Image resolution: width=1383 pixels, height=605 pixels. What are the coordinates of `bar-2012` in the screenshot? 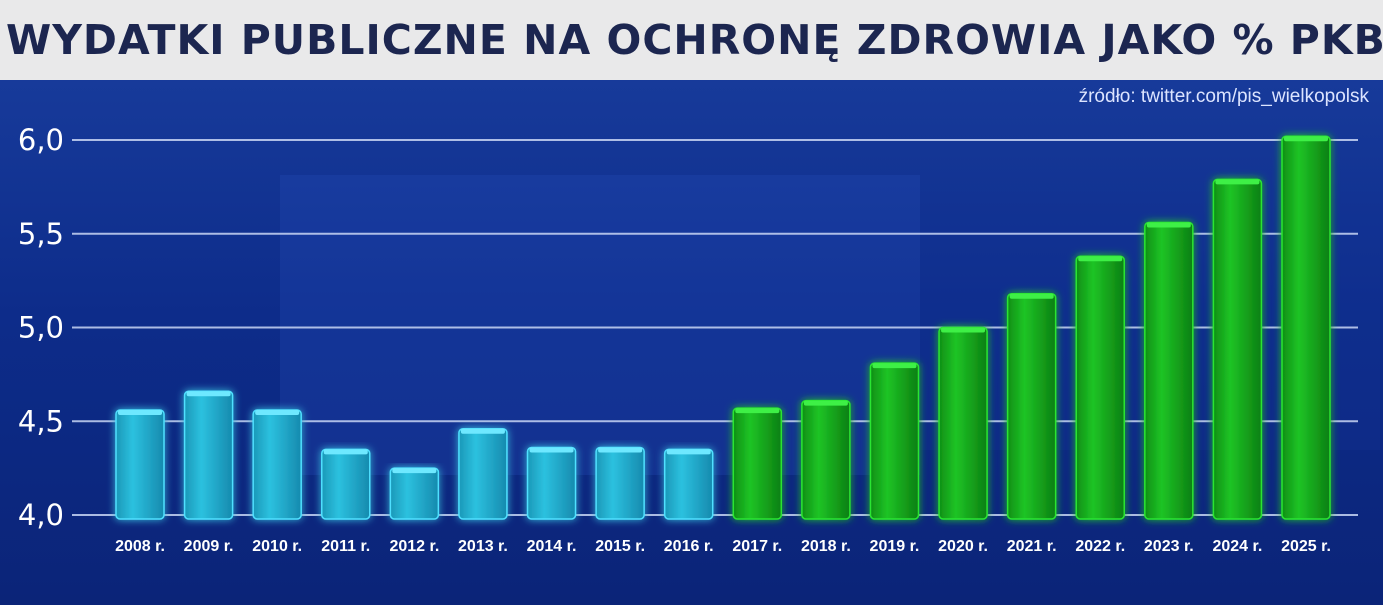 It's located at (414, 493).